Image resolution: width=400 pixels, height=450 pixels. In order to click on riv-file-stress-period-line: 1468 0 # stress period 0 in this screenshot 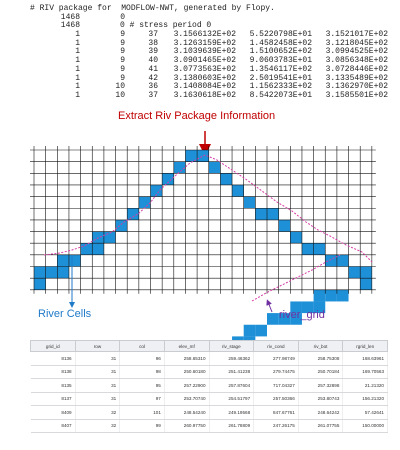, I will do `click(210, 26)`.